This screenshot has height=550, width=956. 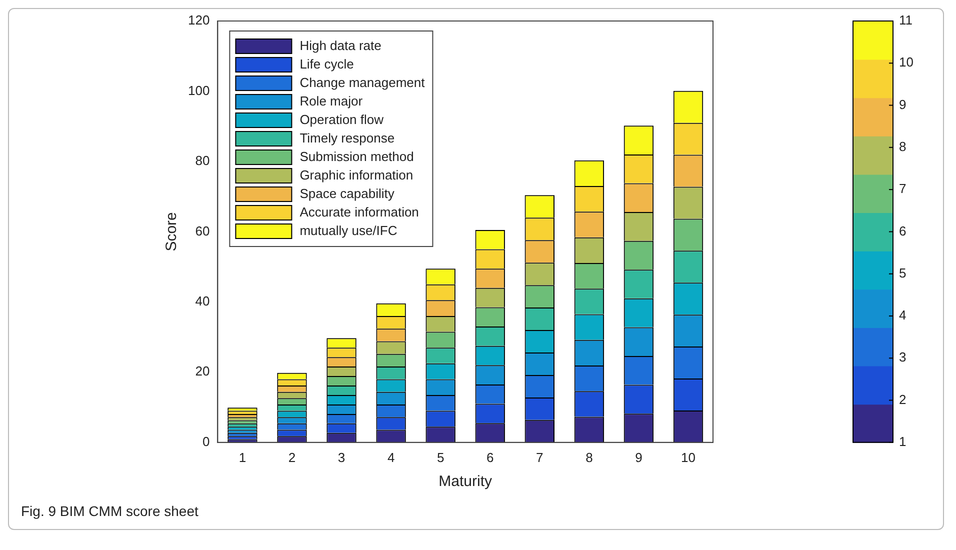 What do you see at coordinates (242, 457) in the screenshot?
I see `x-tick-label: 1` at bounding box center [242, 457].